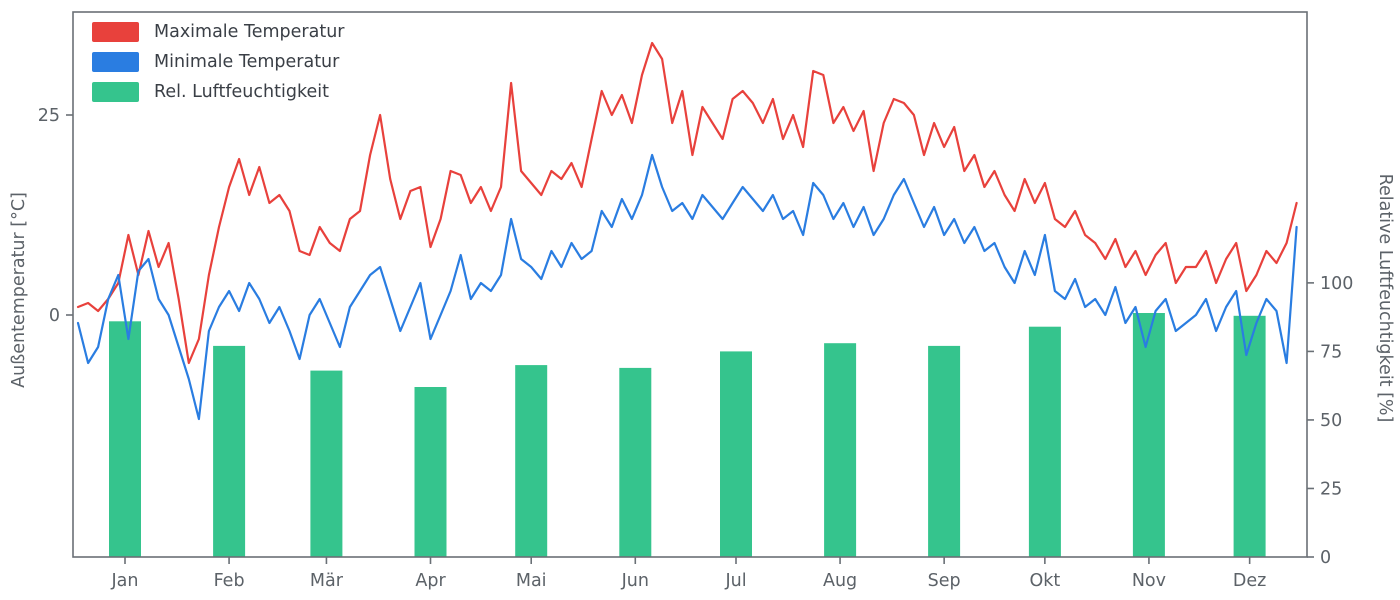 The height and width of the screenshot is (600, 1400). What do you see at coordinates (735, 581) in the screenshot?
I see `x-tick-label: Jul` at bounding box center [735, 581].